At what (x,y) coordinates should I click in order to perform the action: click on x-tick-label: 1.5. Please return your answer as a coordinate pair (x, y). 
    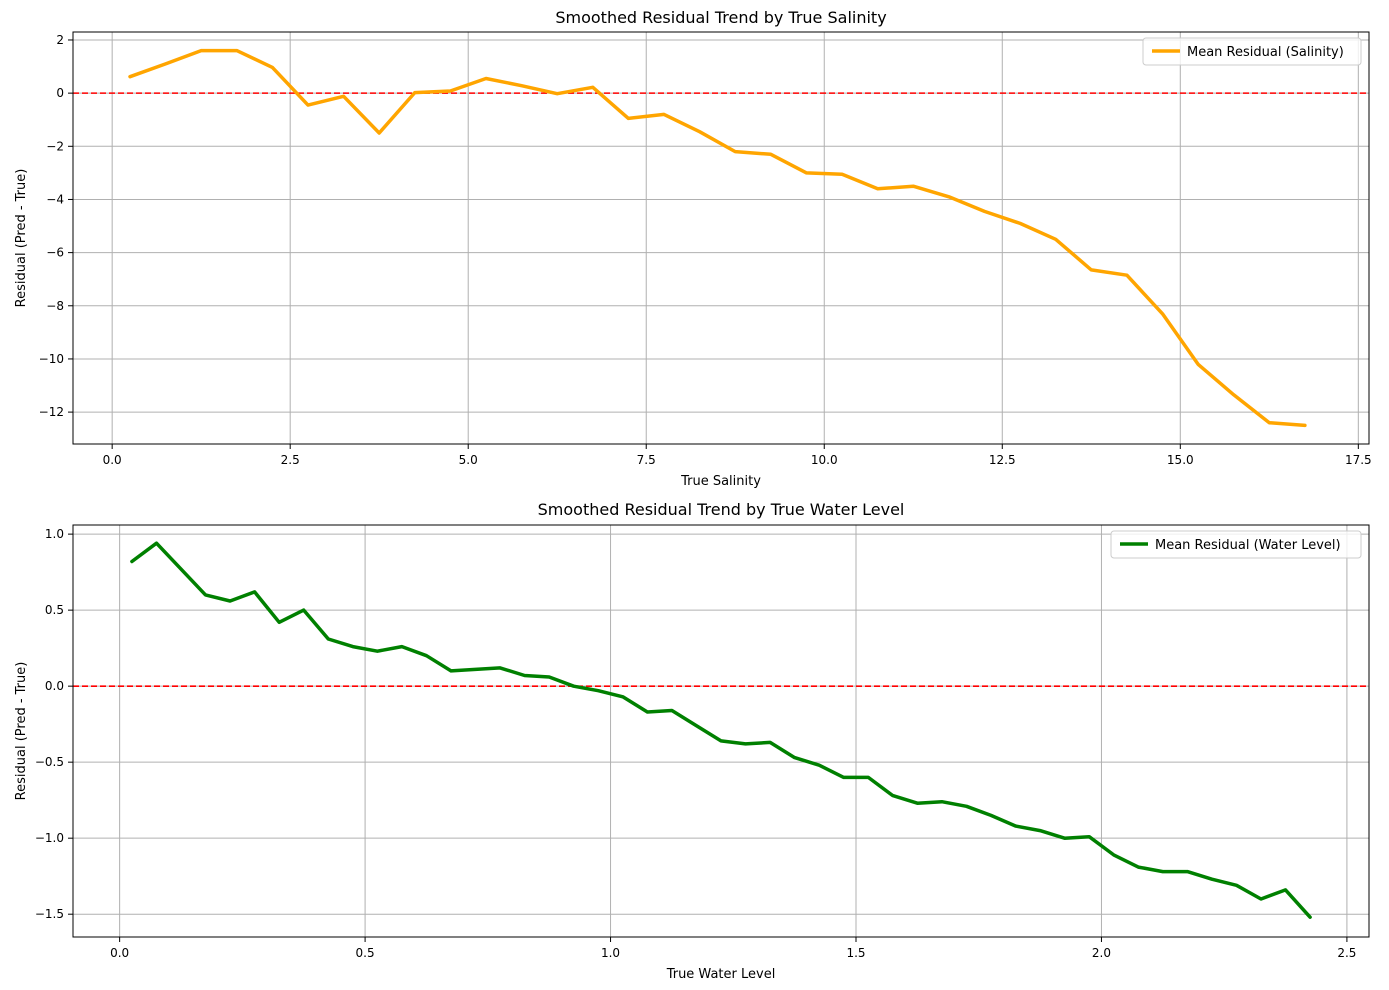
    Looking at the image, I should click on (855, 953).